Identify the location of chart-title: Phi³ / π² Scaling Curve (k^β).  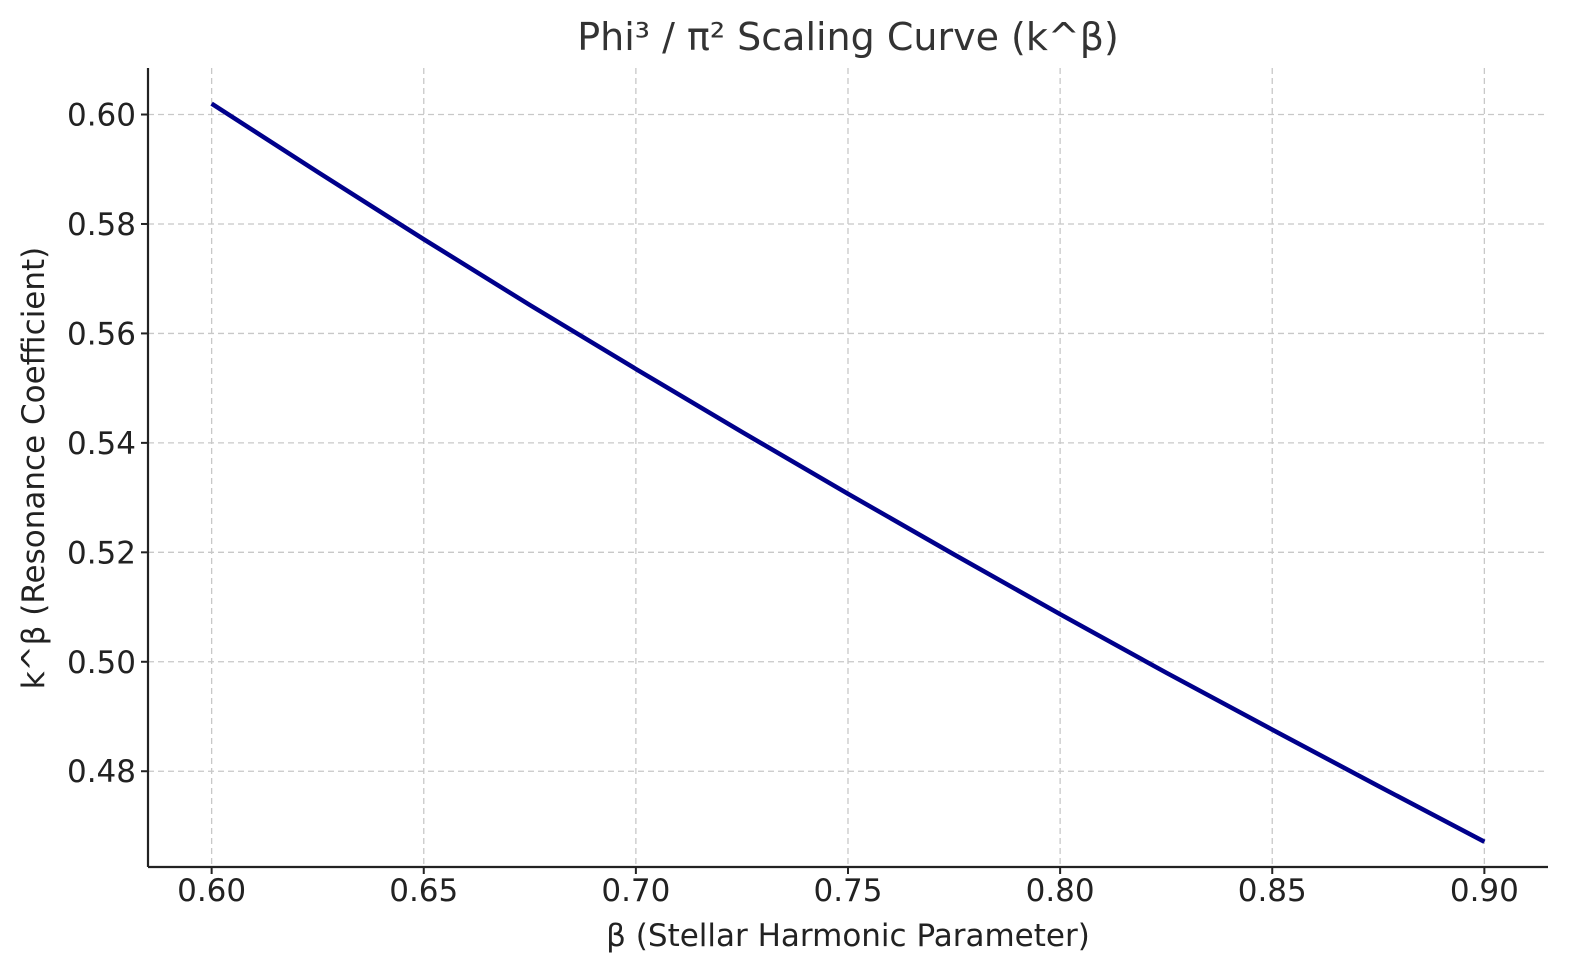
(848, 37).